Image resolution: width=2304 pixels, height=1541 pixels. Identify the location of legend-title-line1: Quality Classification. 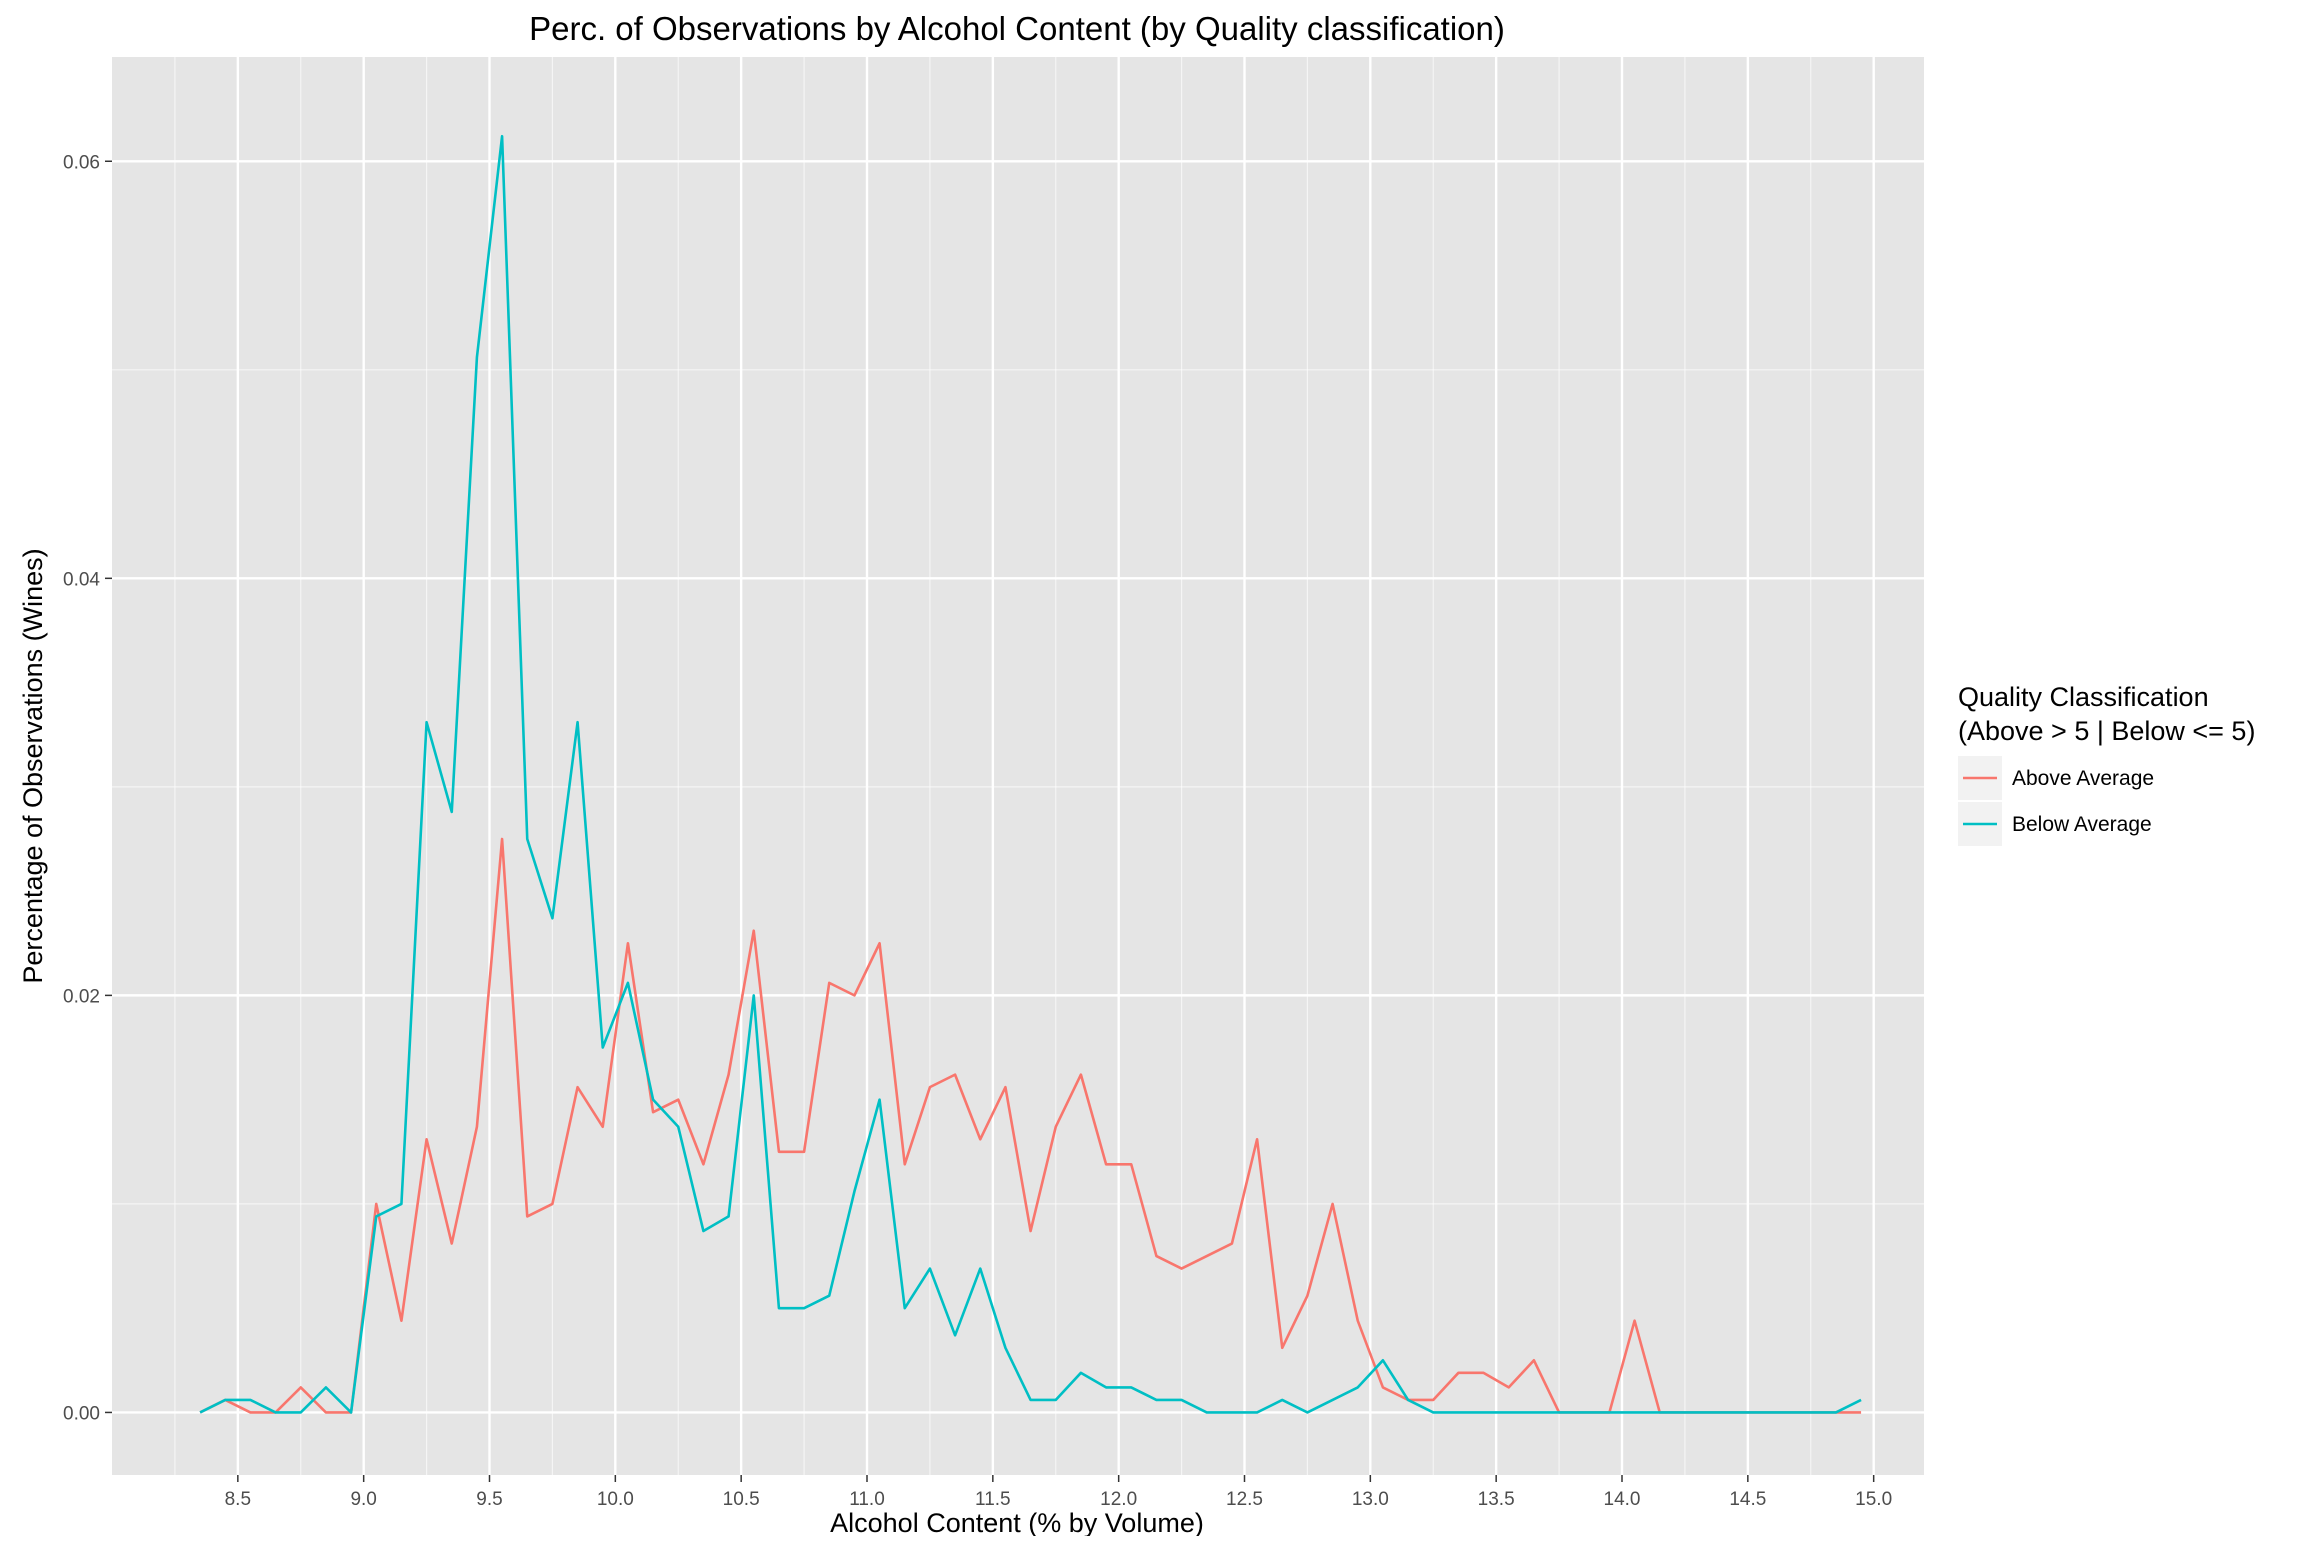
(2083, 697).